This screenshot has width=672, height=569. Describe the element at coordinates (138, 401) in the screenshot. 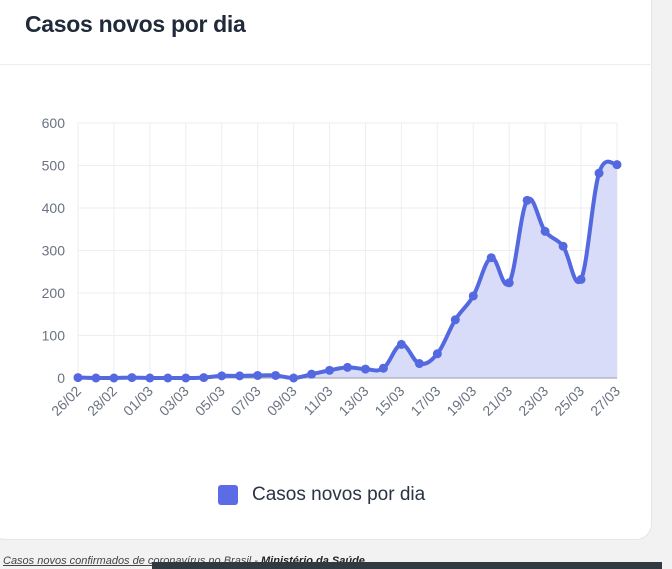

I see `x-tick-label: 01/03` at that location.